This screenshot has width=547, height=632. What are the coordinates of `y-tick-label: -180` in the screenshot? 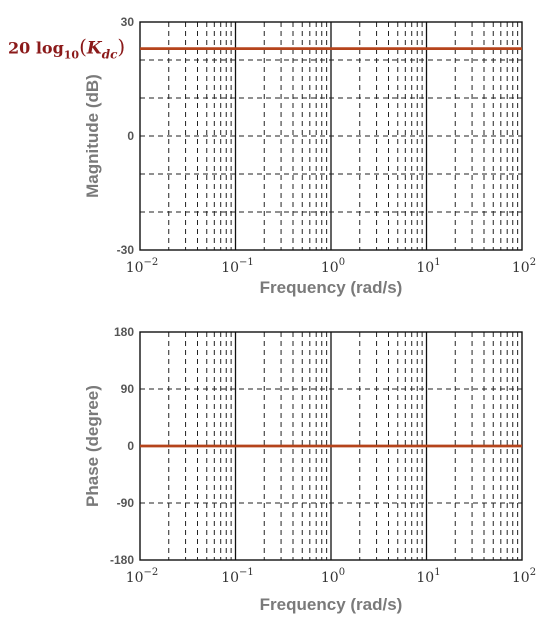 It's located at (122, 560).